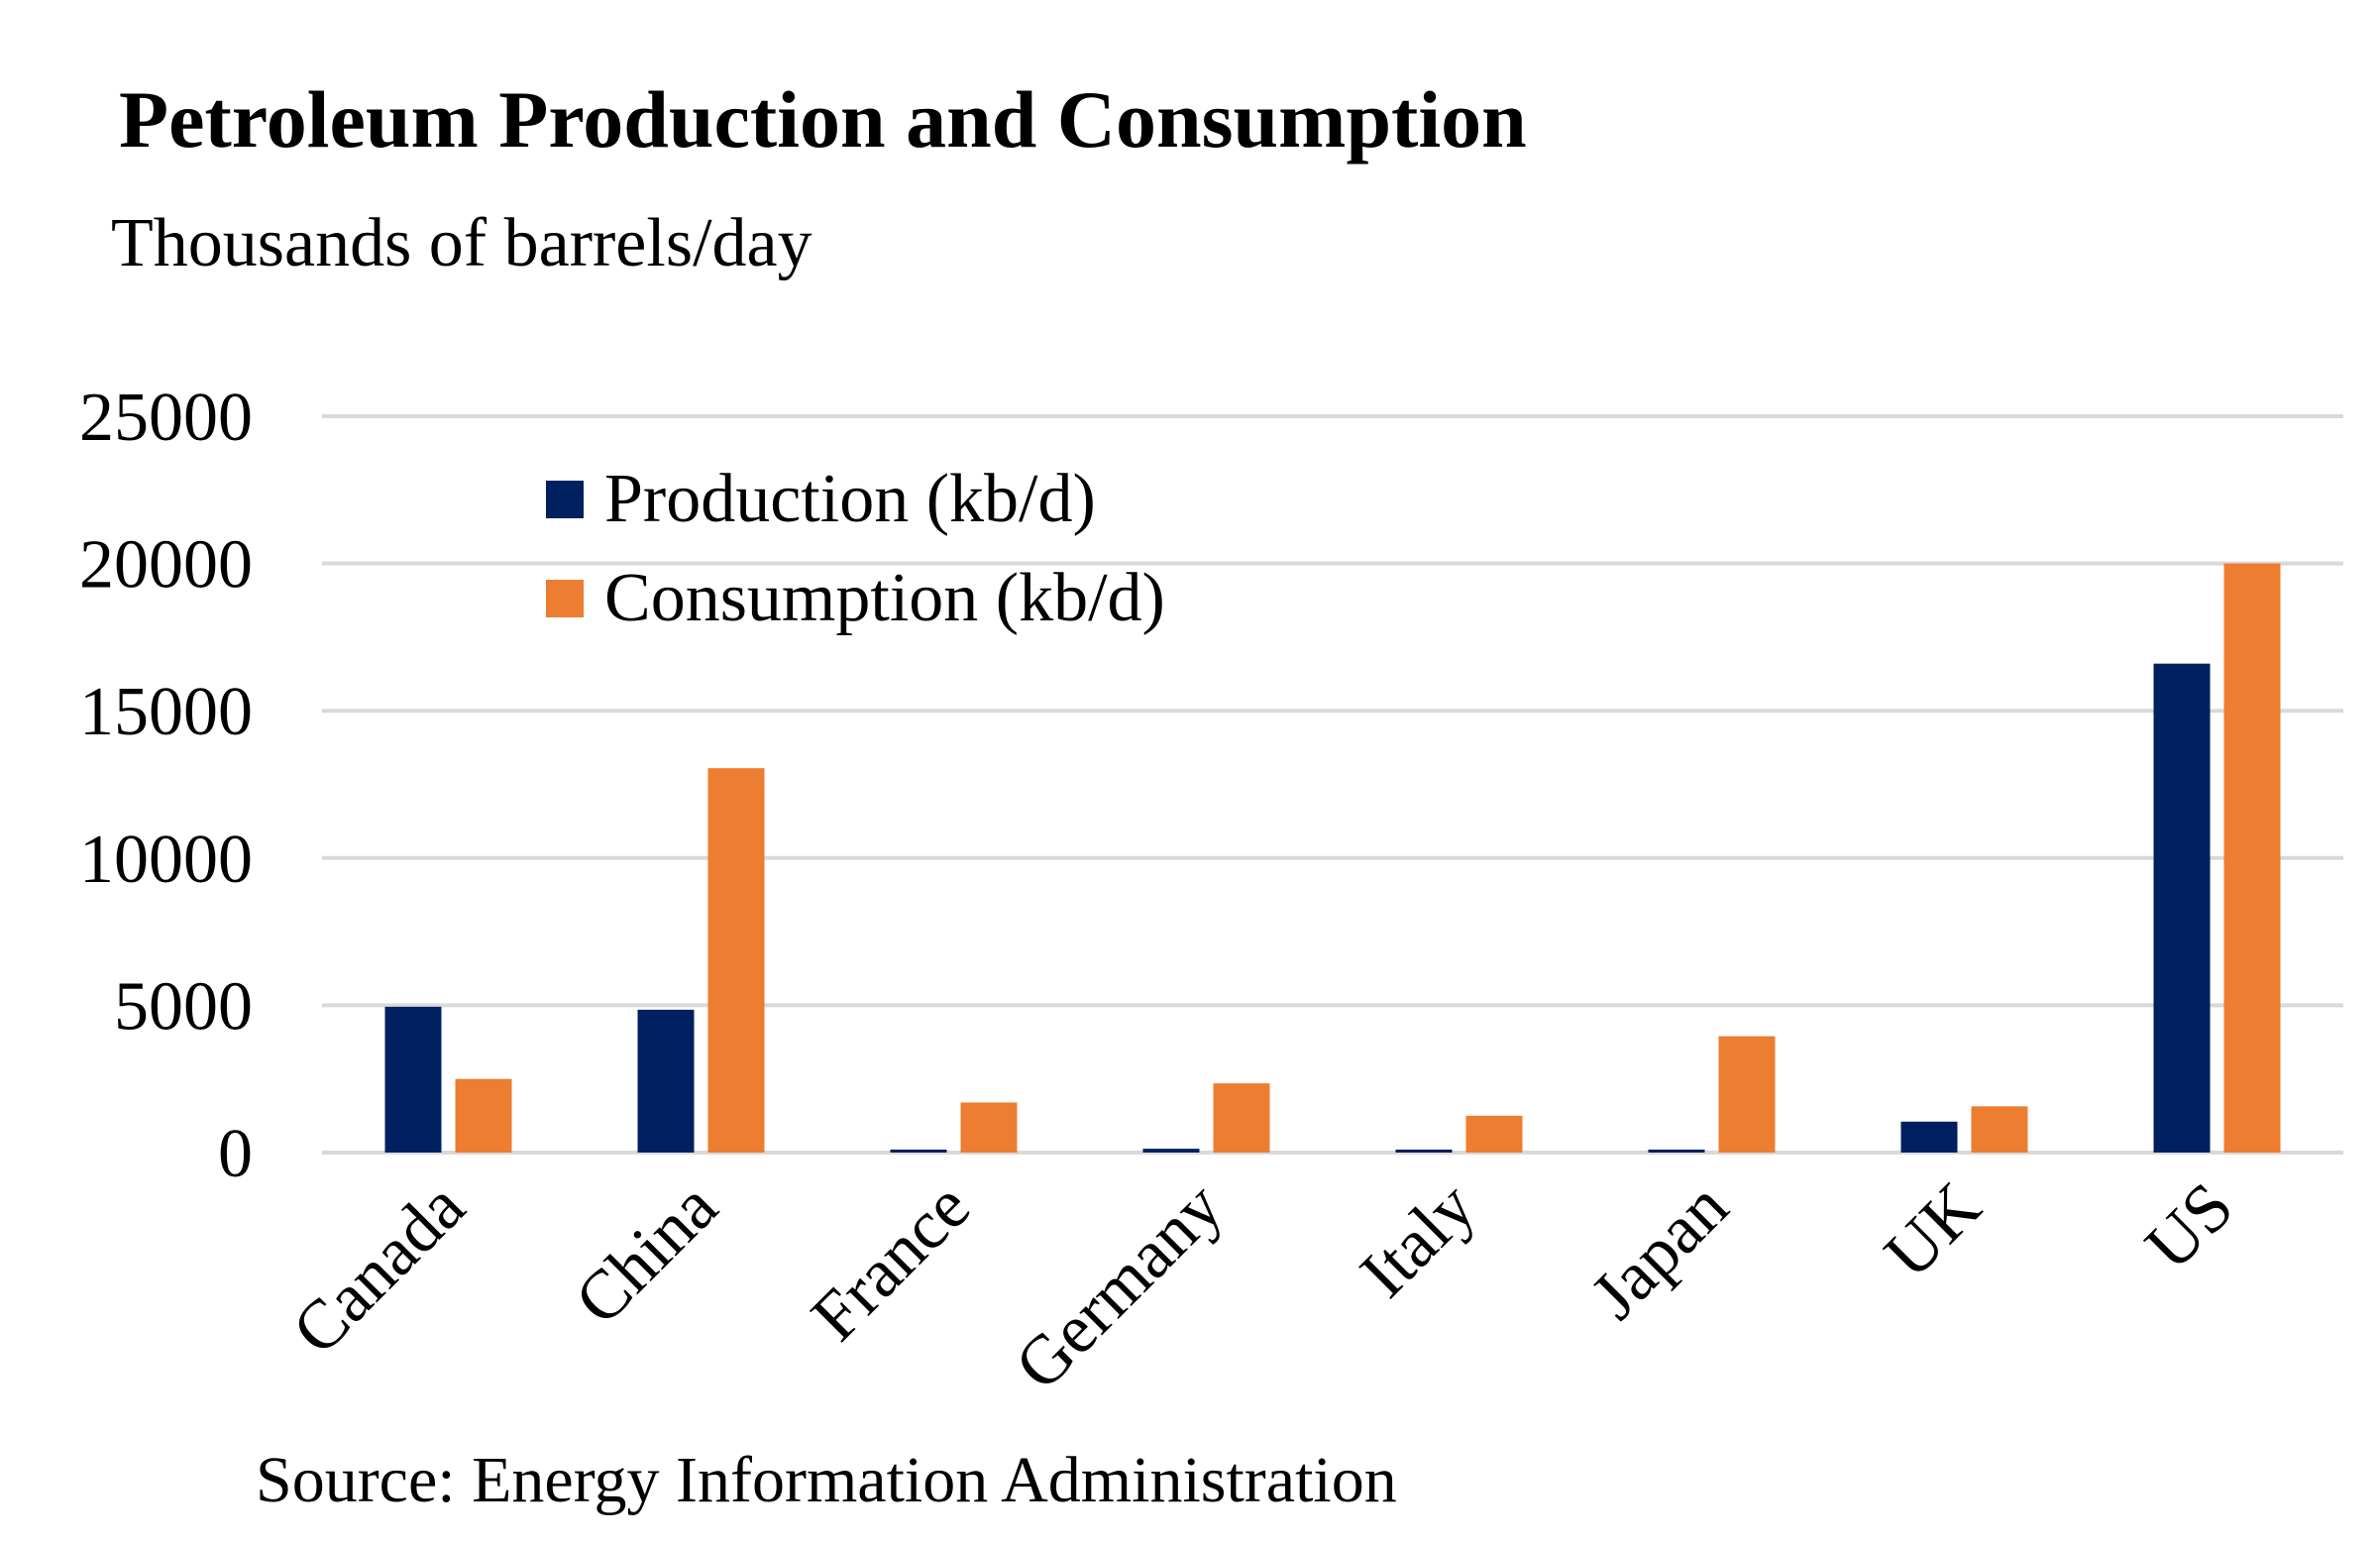  What do you see at coordinates (166, 860) in the screenshot?
I see `y-tick-label: 10000` at bounding box center [166, 860].